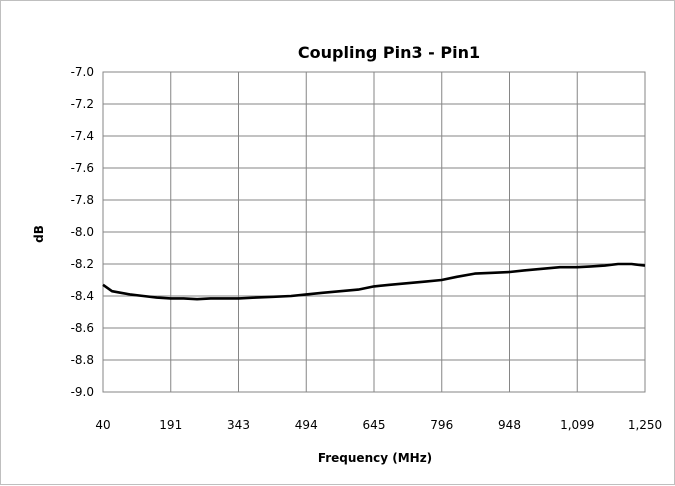 The width and height of the screenshot is (675, 486). What do you see at coordinates (39, 234) in the screenshot?
I see `y-axis-title: dB` at bounding box center [39, 234].